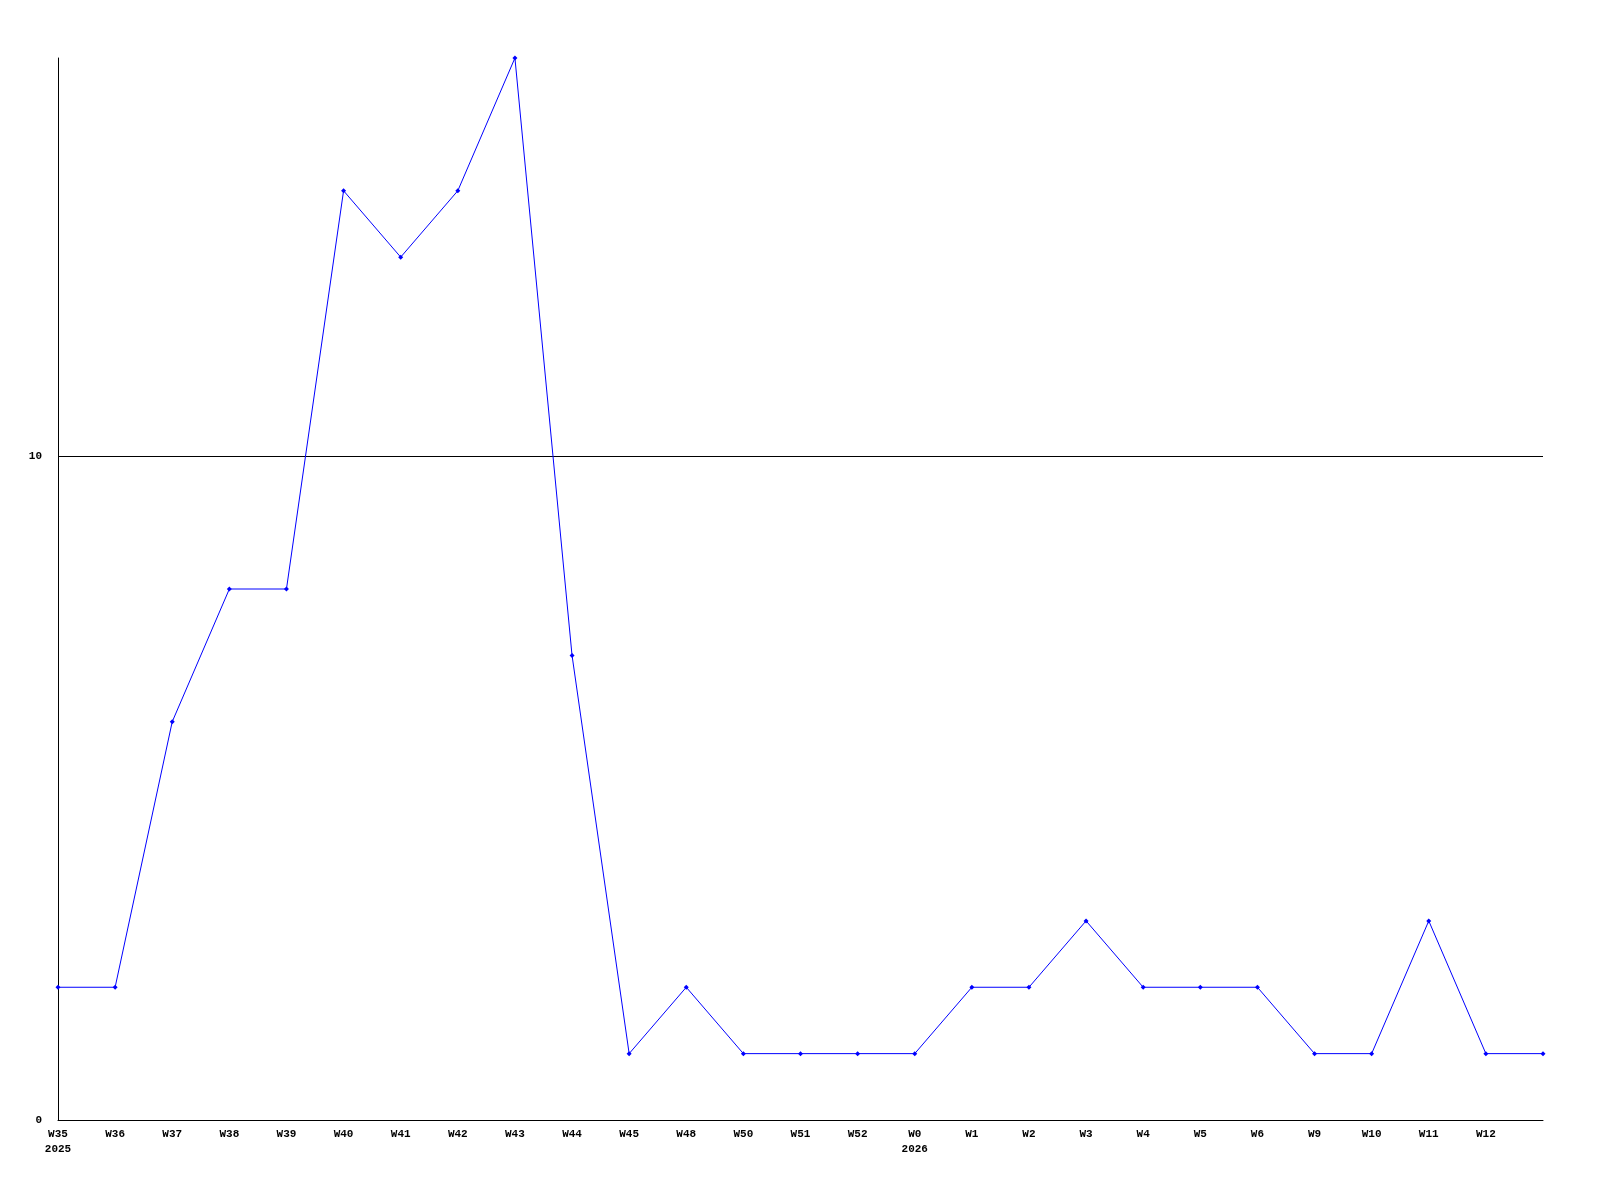  I want to click on x-tick-label: W51, so click(800, 1133).